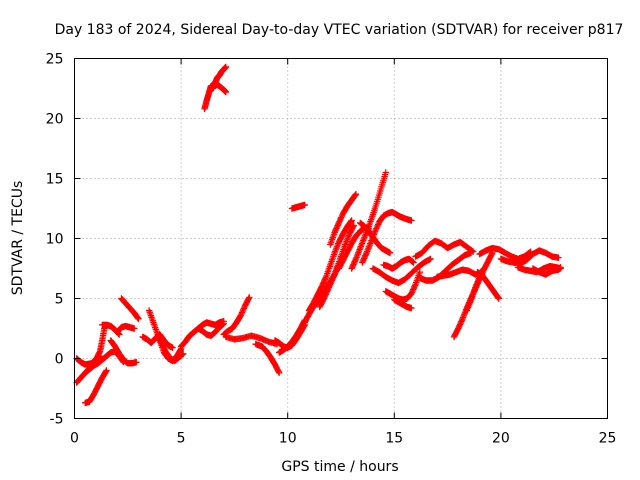 This screenshot has width=640, height=480. I want to click on x-axis-label: GPS time / hours, so click(339, 467).